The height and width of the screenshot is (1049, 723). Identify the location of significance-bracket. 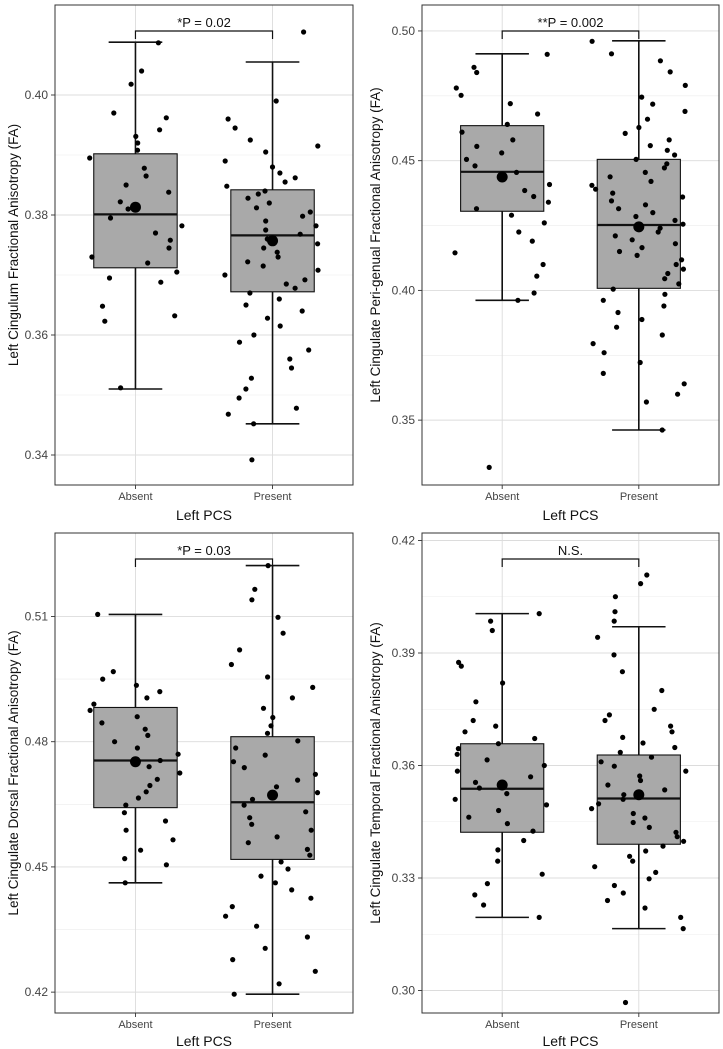
(204, 34).